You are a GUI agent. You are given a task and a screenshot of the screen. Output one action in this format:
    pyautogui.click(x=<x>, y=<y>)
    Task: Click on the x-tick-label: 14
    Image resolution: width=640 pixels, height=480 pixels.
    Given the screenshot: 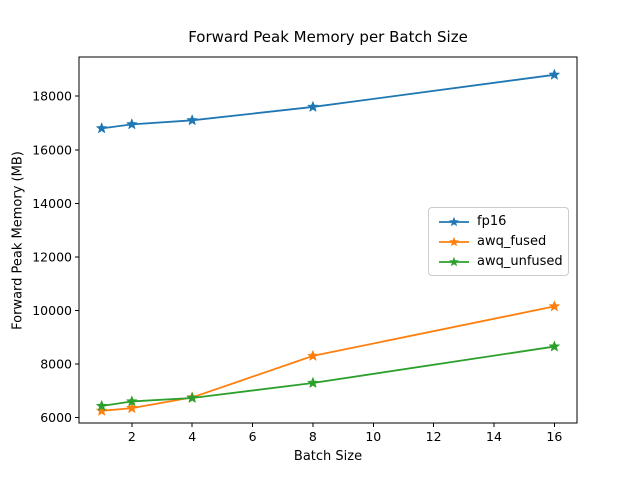 What is the action you would take?
    pyautogui.click(x=494, y=436)
    